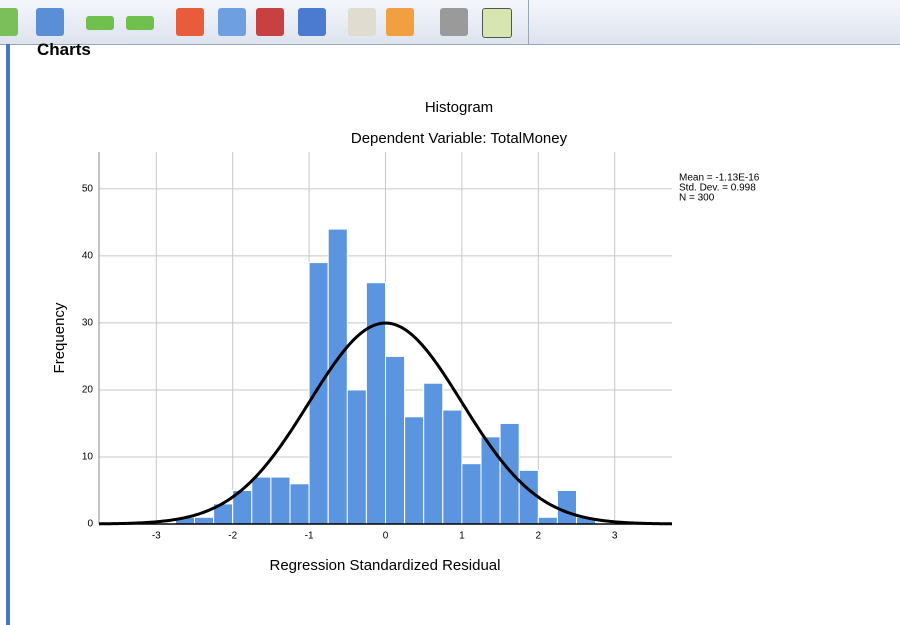  Describe the element at coordinates (156, 536) in the screenshot. I see `x-tick-label: -3` at that location.